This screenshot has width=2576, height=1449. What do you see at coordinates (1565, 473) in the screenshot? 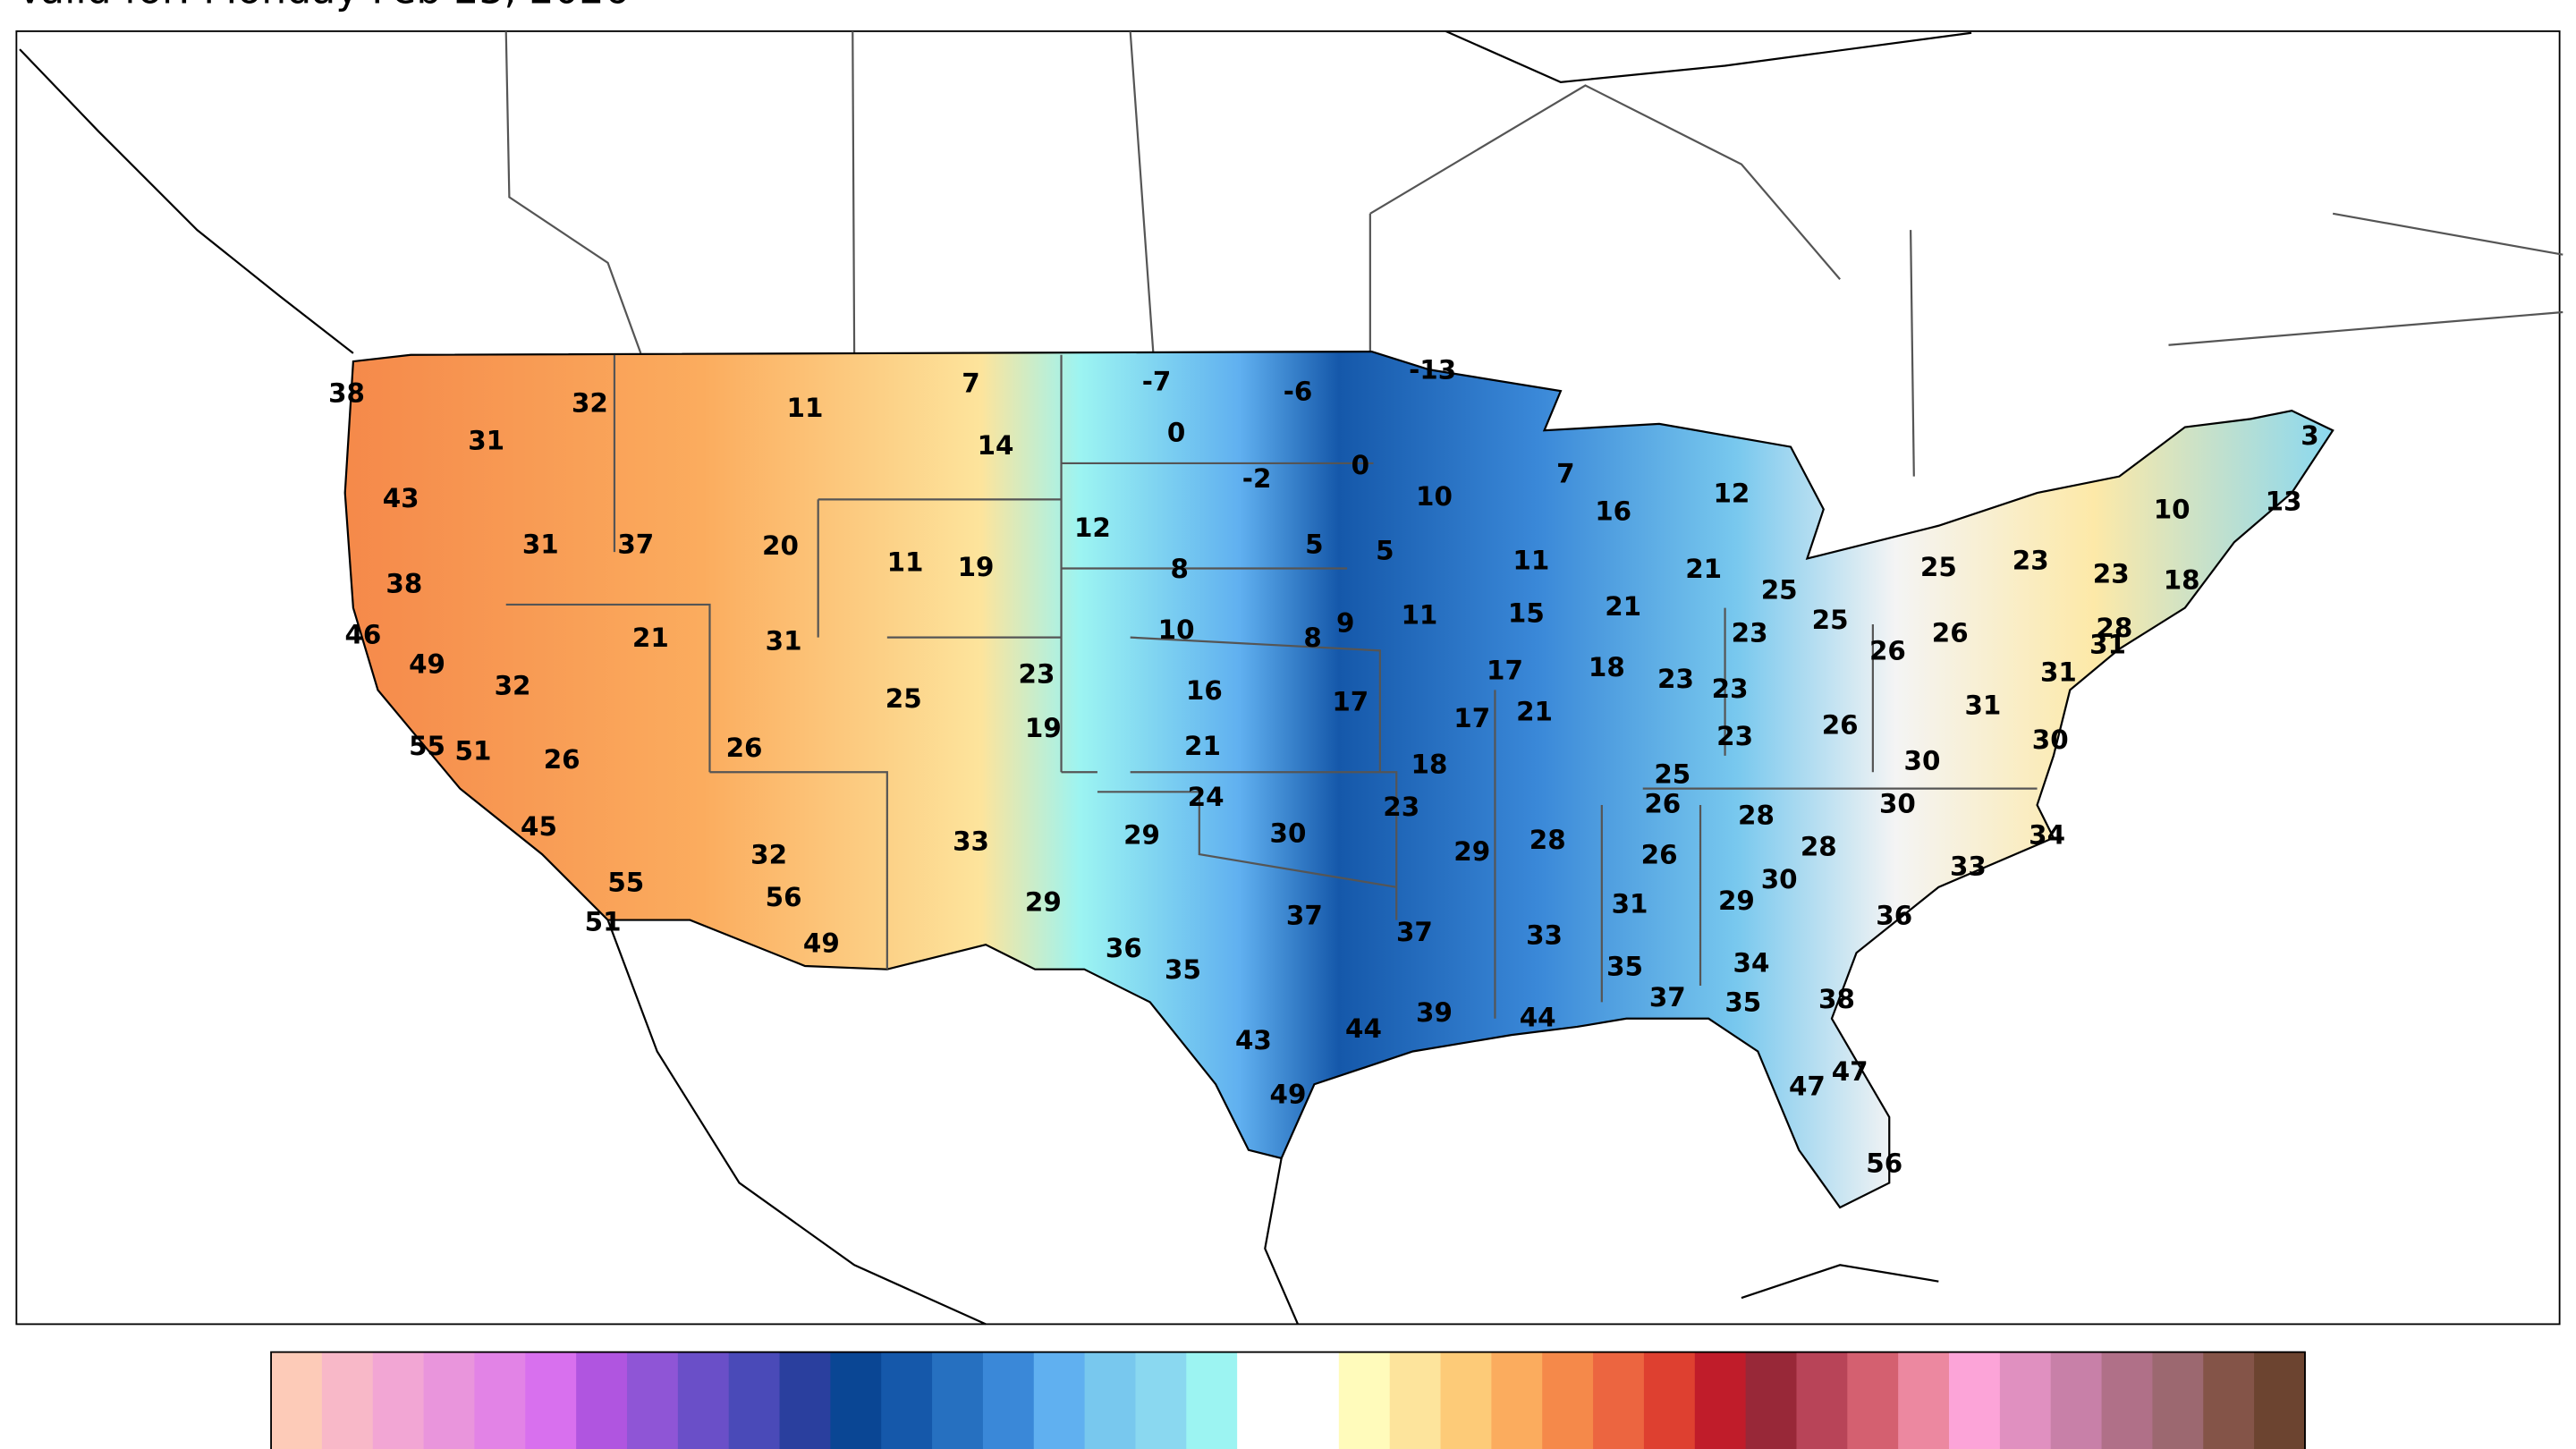
I see `temperature-label: 7` at bounding box center [1565, 473].